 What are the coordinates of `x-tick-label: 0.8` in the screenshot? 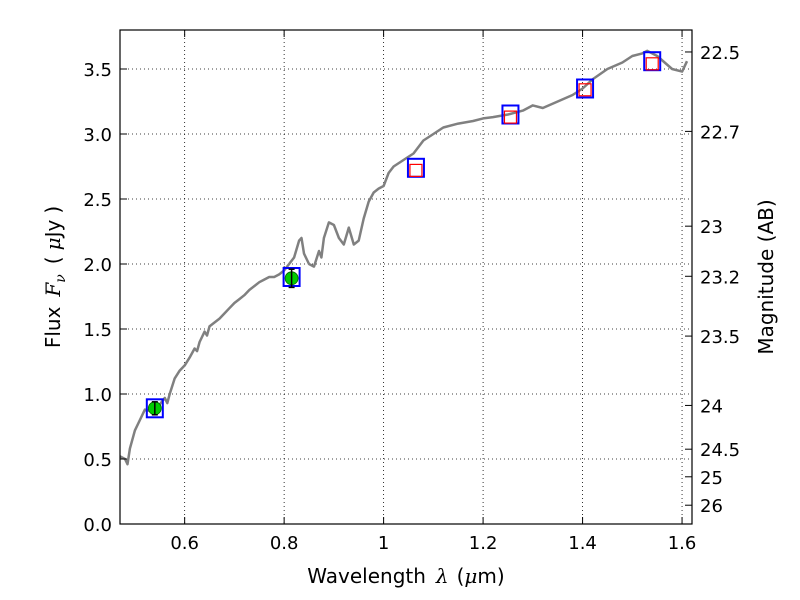 It's located at (284, 543).